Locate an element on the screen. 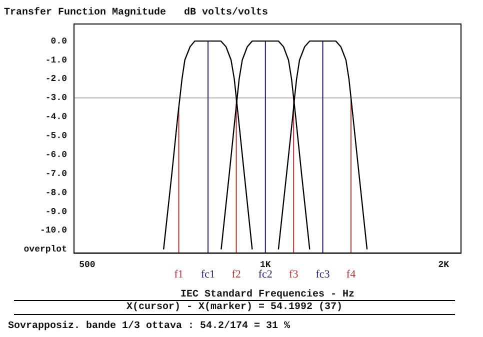 The height and width of the screenshot is (337, 483). x-axis-title: IEC Standard Frequencies - Hz is located at coordinates (267, 294).